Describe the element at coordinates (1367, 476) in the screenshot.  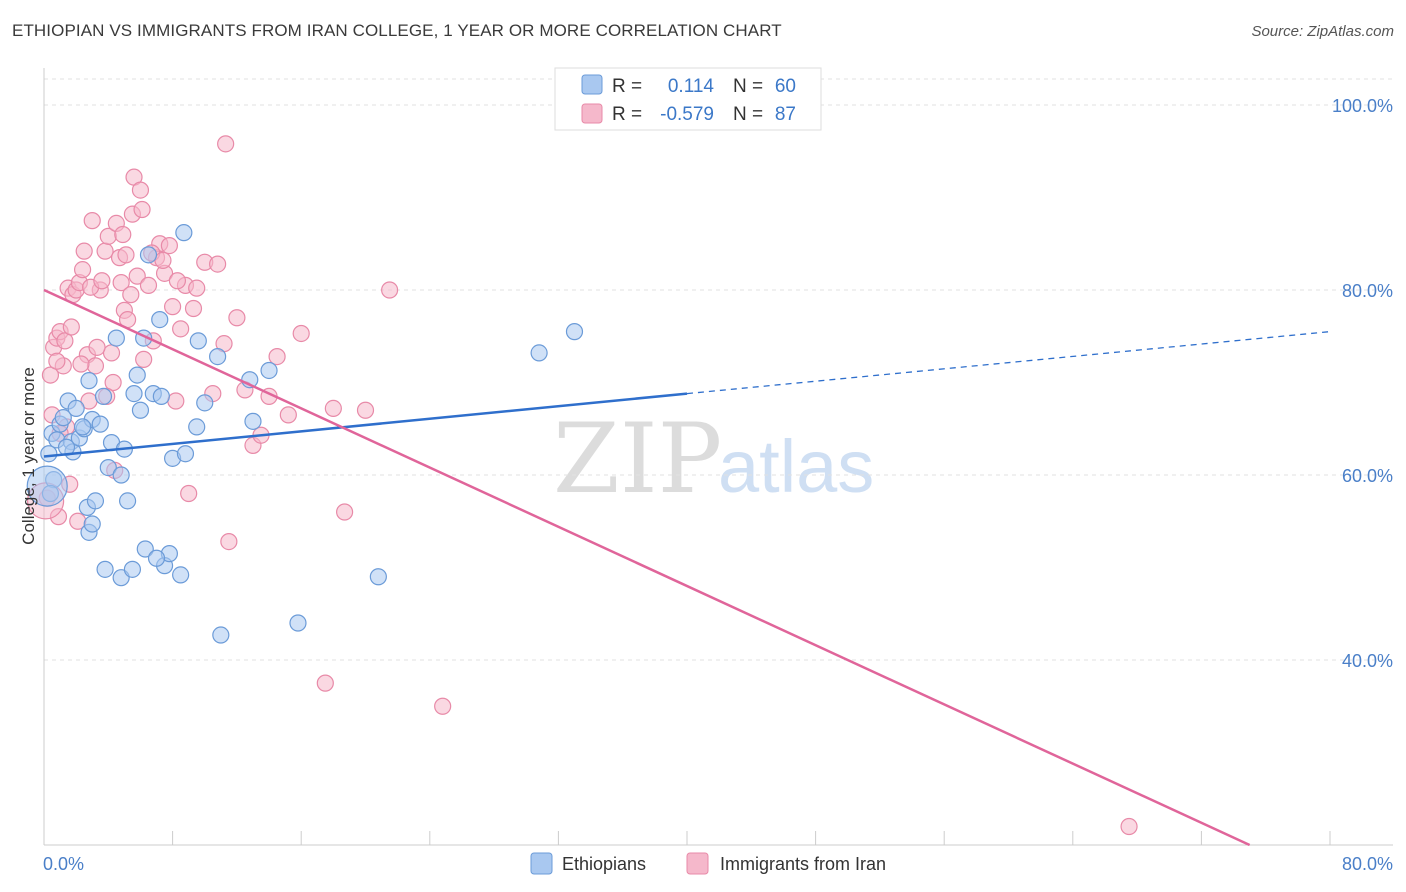
I see `y-tick-label: 60.0%` at that location.